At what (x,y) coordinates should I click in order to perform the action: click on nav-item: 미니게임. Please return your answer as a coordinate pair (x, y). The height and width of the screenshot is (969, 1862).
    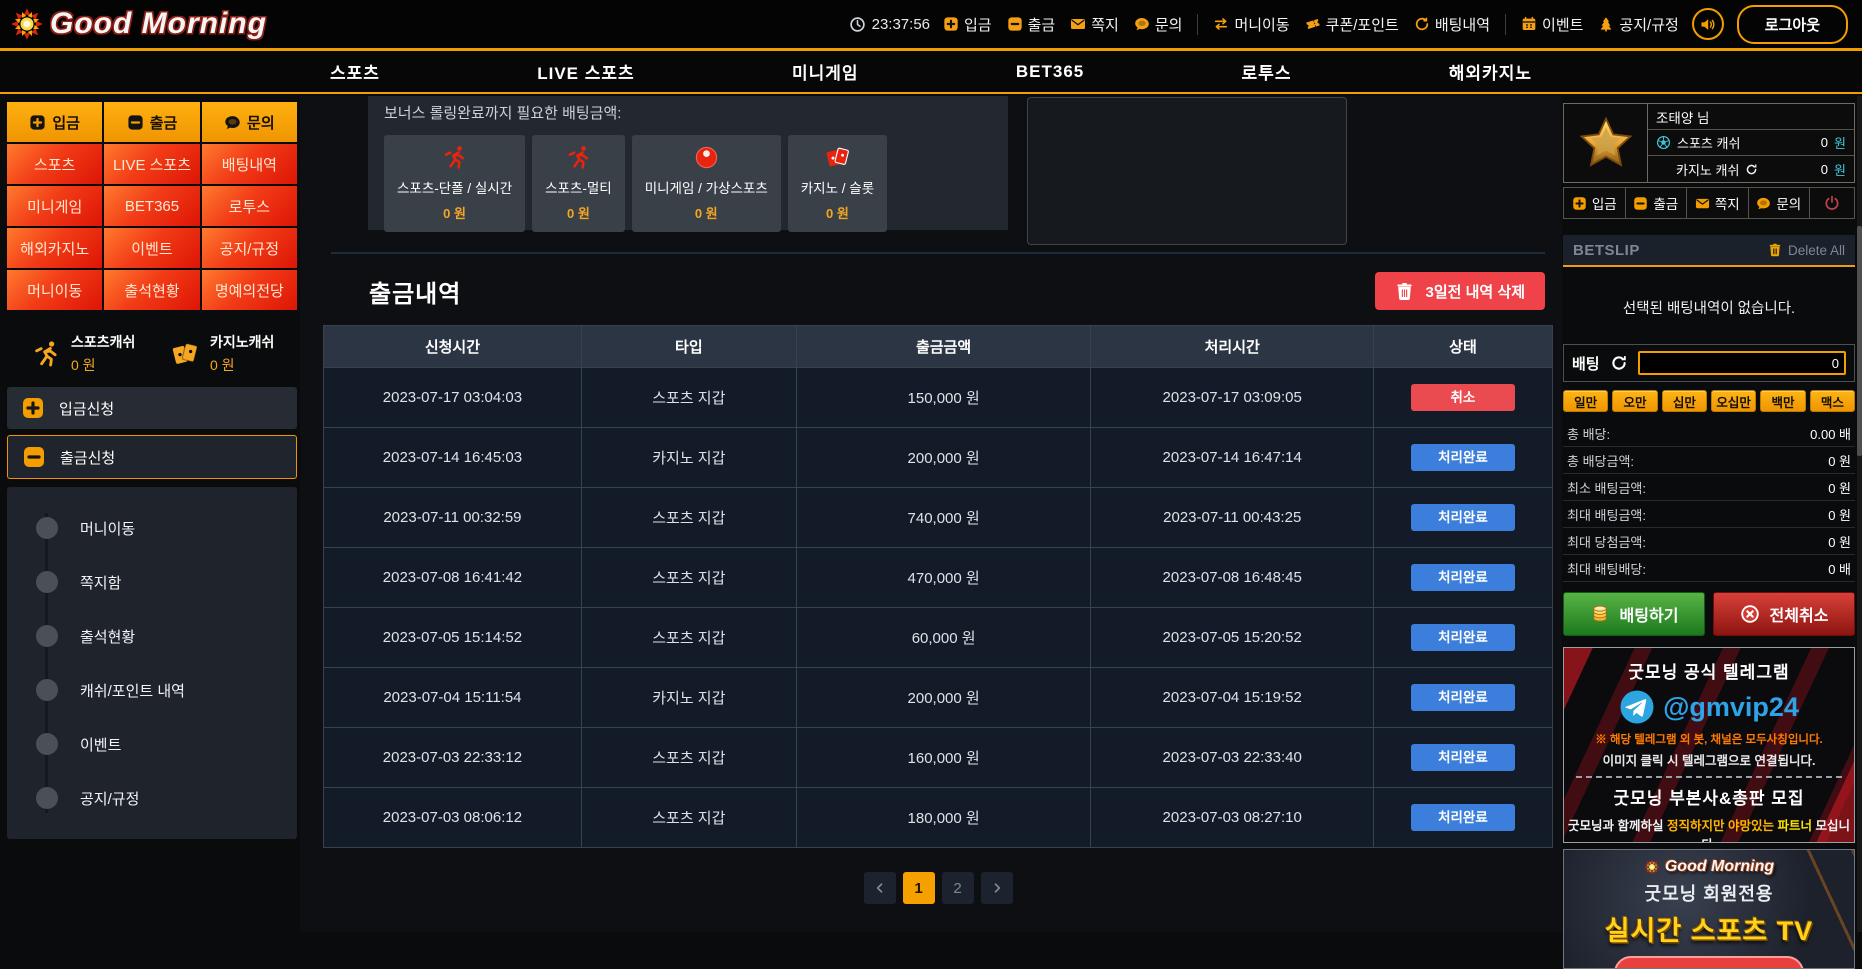
    Looking at the image, I should click on (825, 73).